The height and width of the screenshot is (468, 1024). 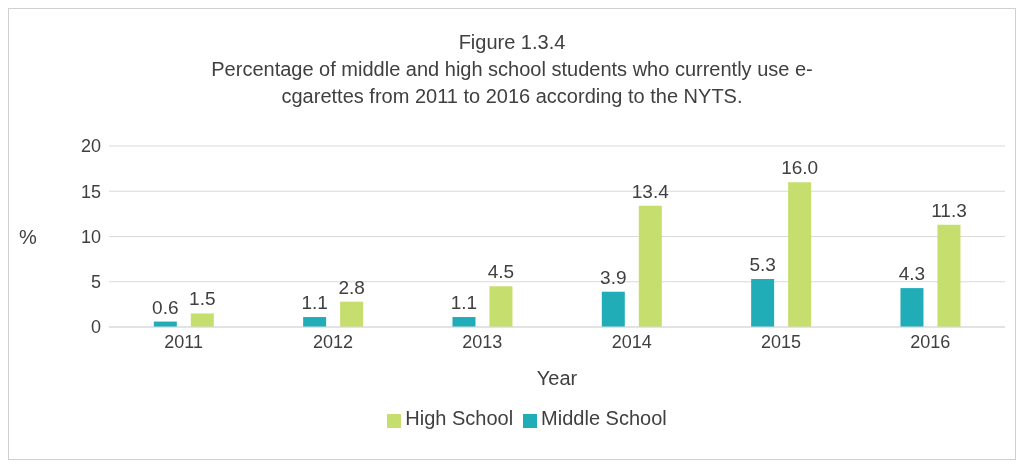 What do you see at coordinates (949, 210) in the screenshot?
I see `data-label: 11.3` at bounding box center [949, 210].